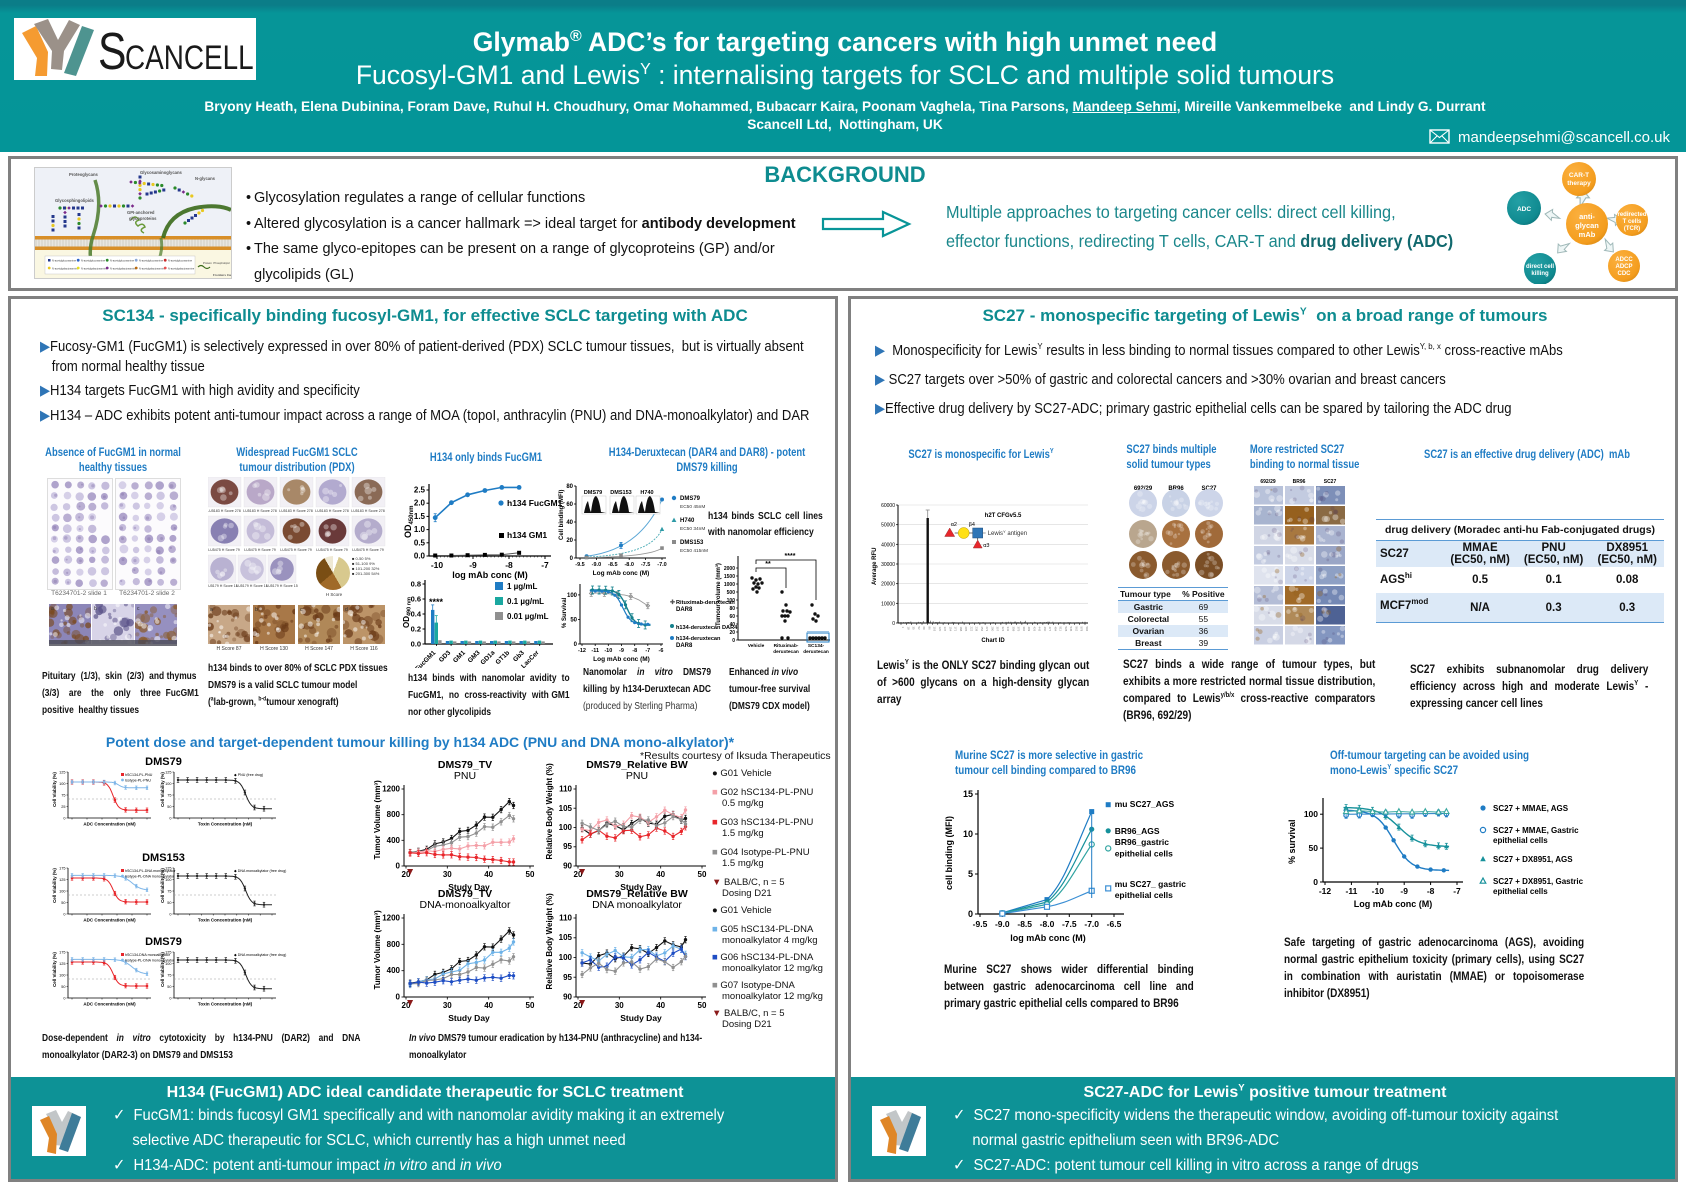  I want to click on svg-text: GT1b, so click(503, 657).